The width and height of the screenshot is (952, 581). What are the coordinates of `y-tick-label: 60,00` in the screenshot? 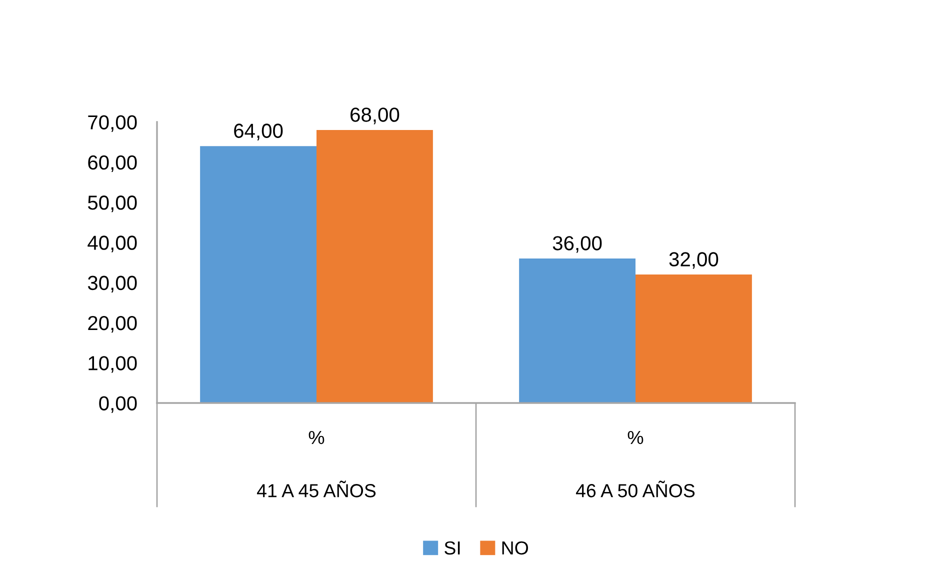 It's located at (112, 163).